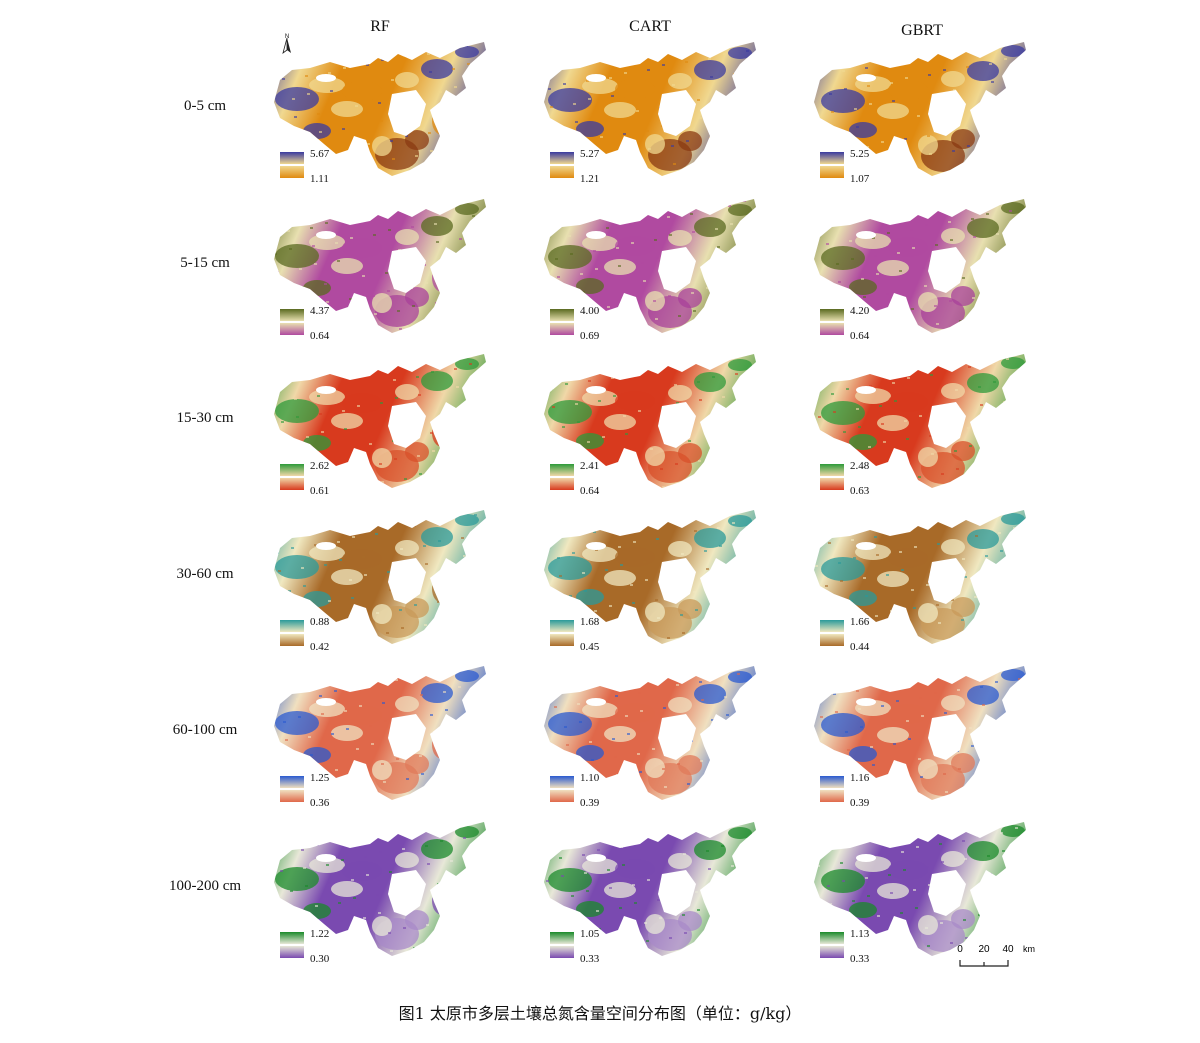 The image size is (1200, 1043). I want to click on legend-min-value: 0.63, so click(860, 491).